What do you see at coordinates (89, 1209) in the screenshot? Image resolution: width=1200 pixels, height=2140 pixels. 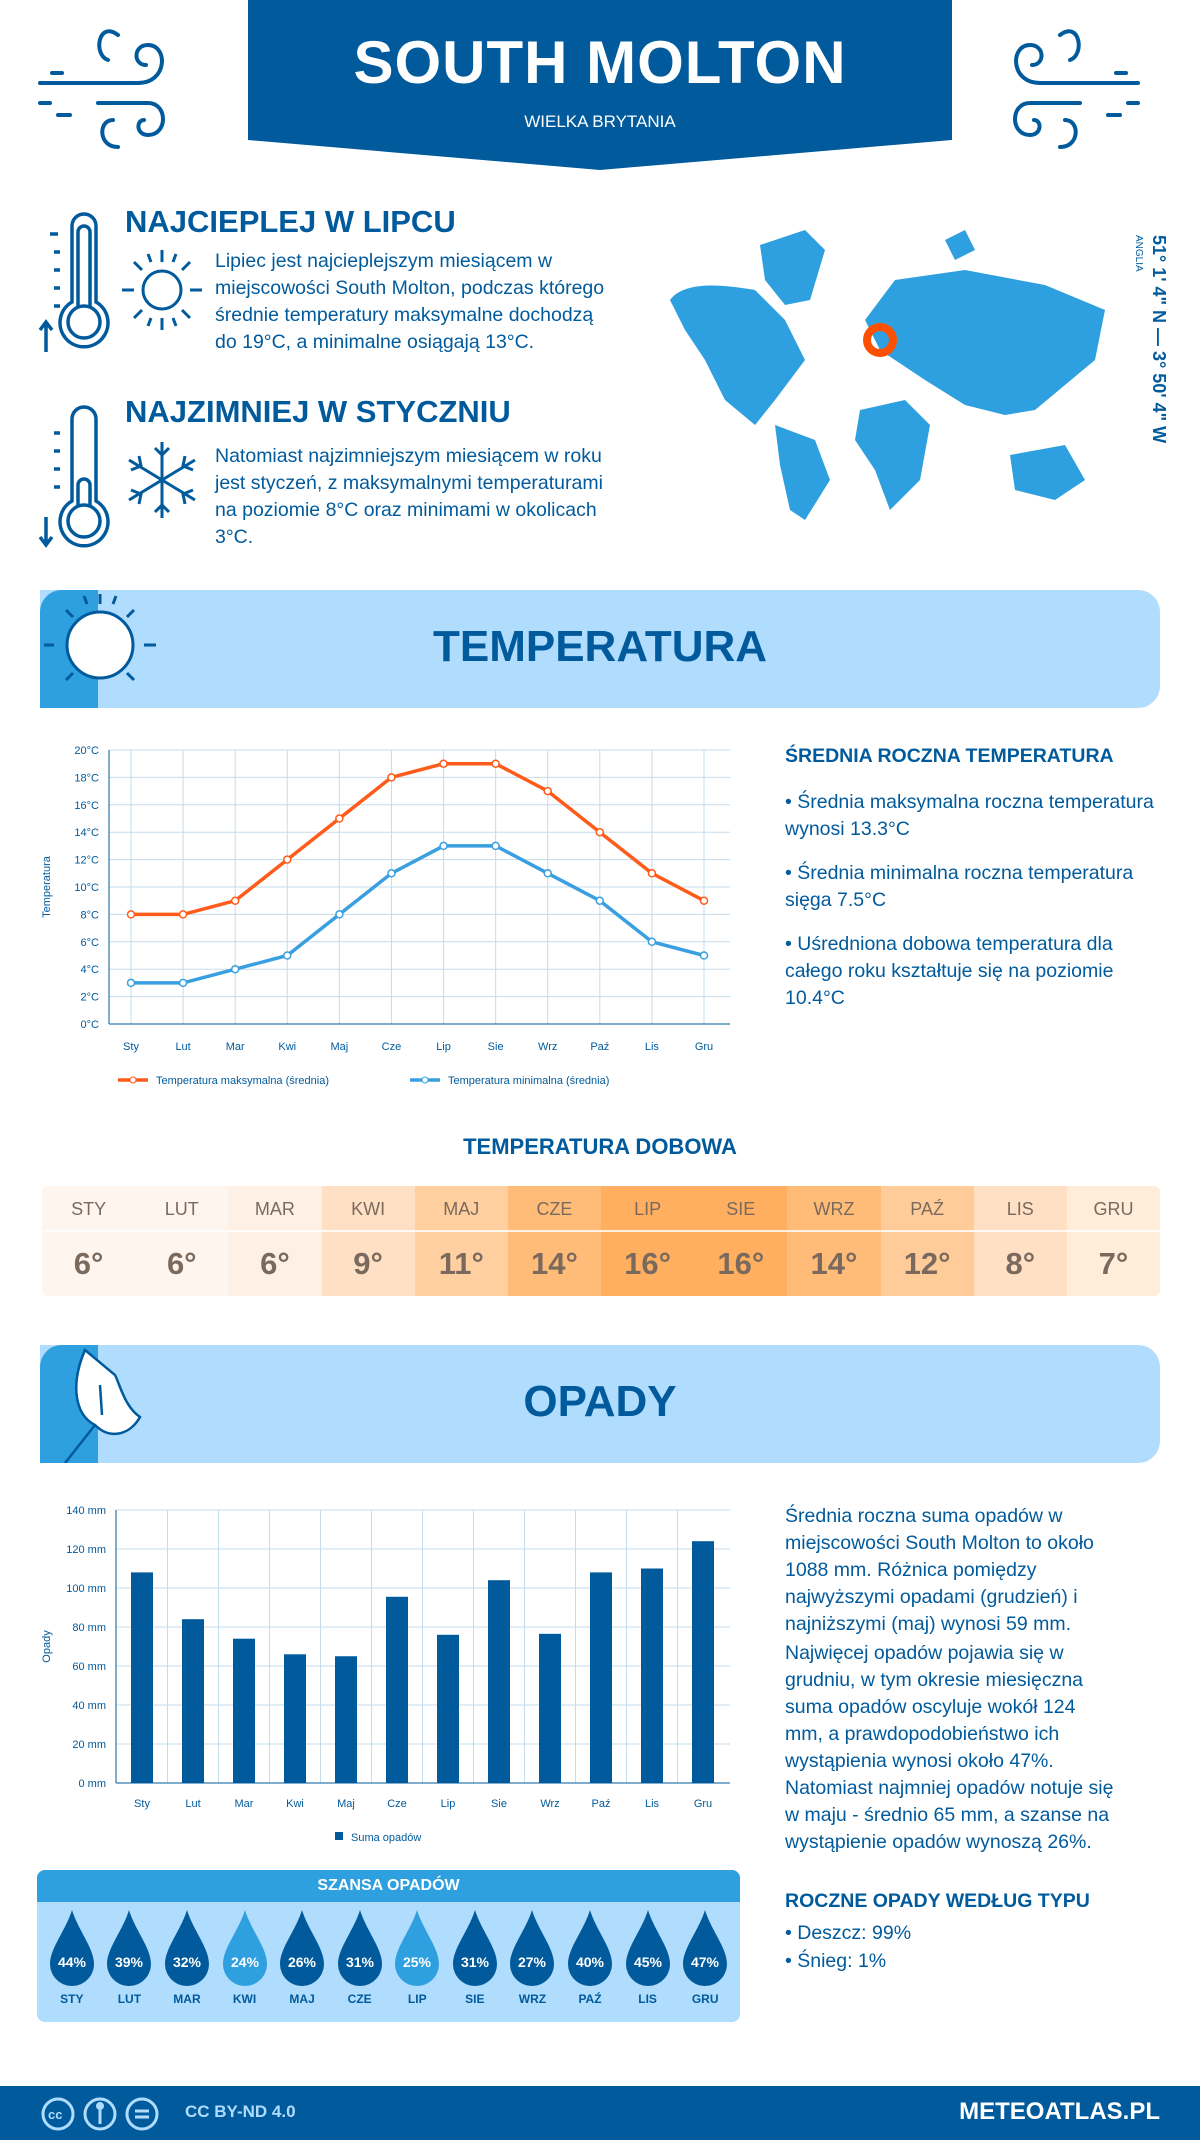 I see `month-label: STY` at bounding box center [89, 1209].